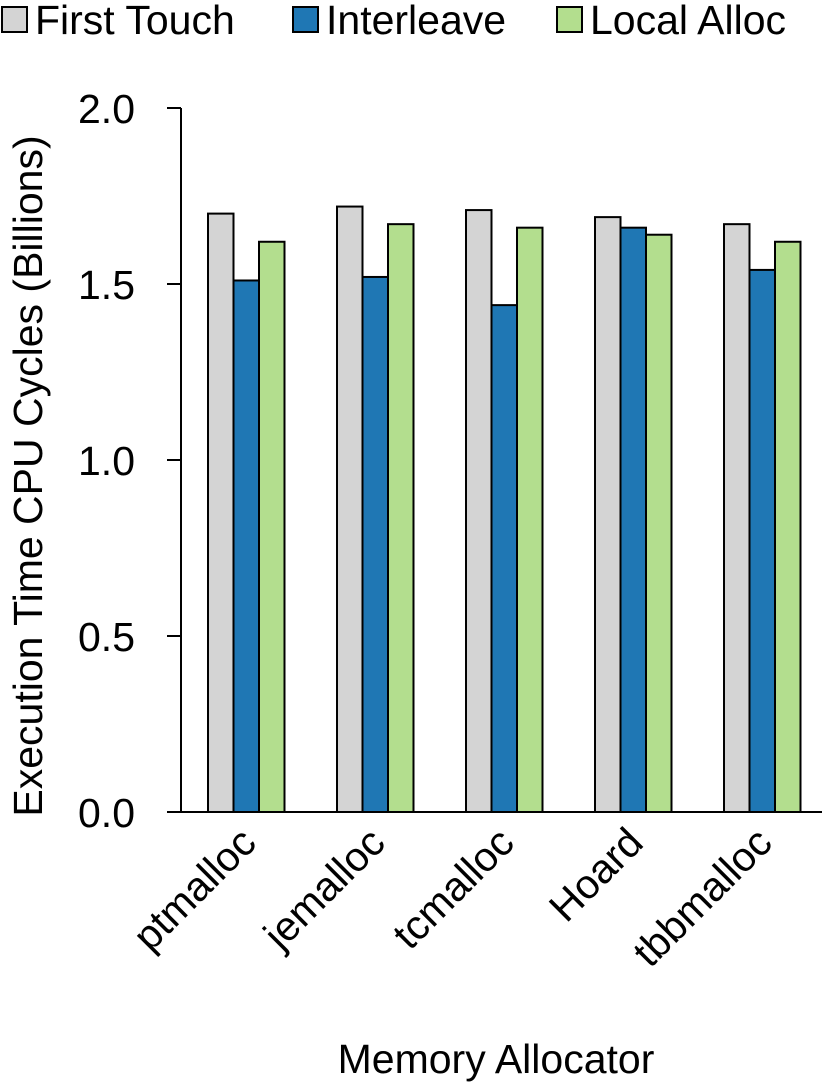  Describe the element at coordinates (633, 519) in the screenshot. I see `bar-hoard-interleave` at that location.